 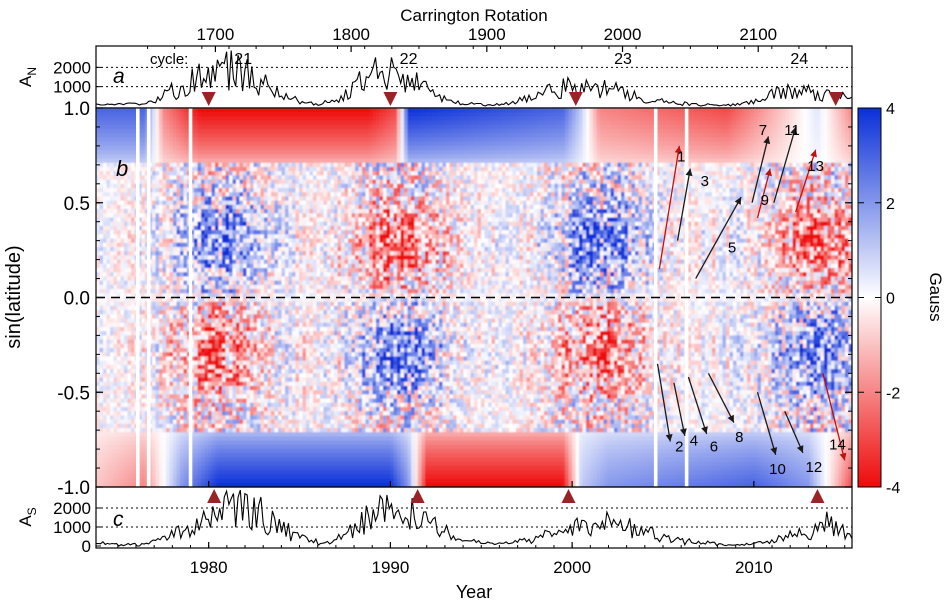 I want to click on colorbar-tick-label: 4, so click(x=890, y=109).